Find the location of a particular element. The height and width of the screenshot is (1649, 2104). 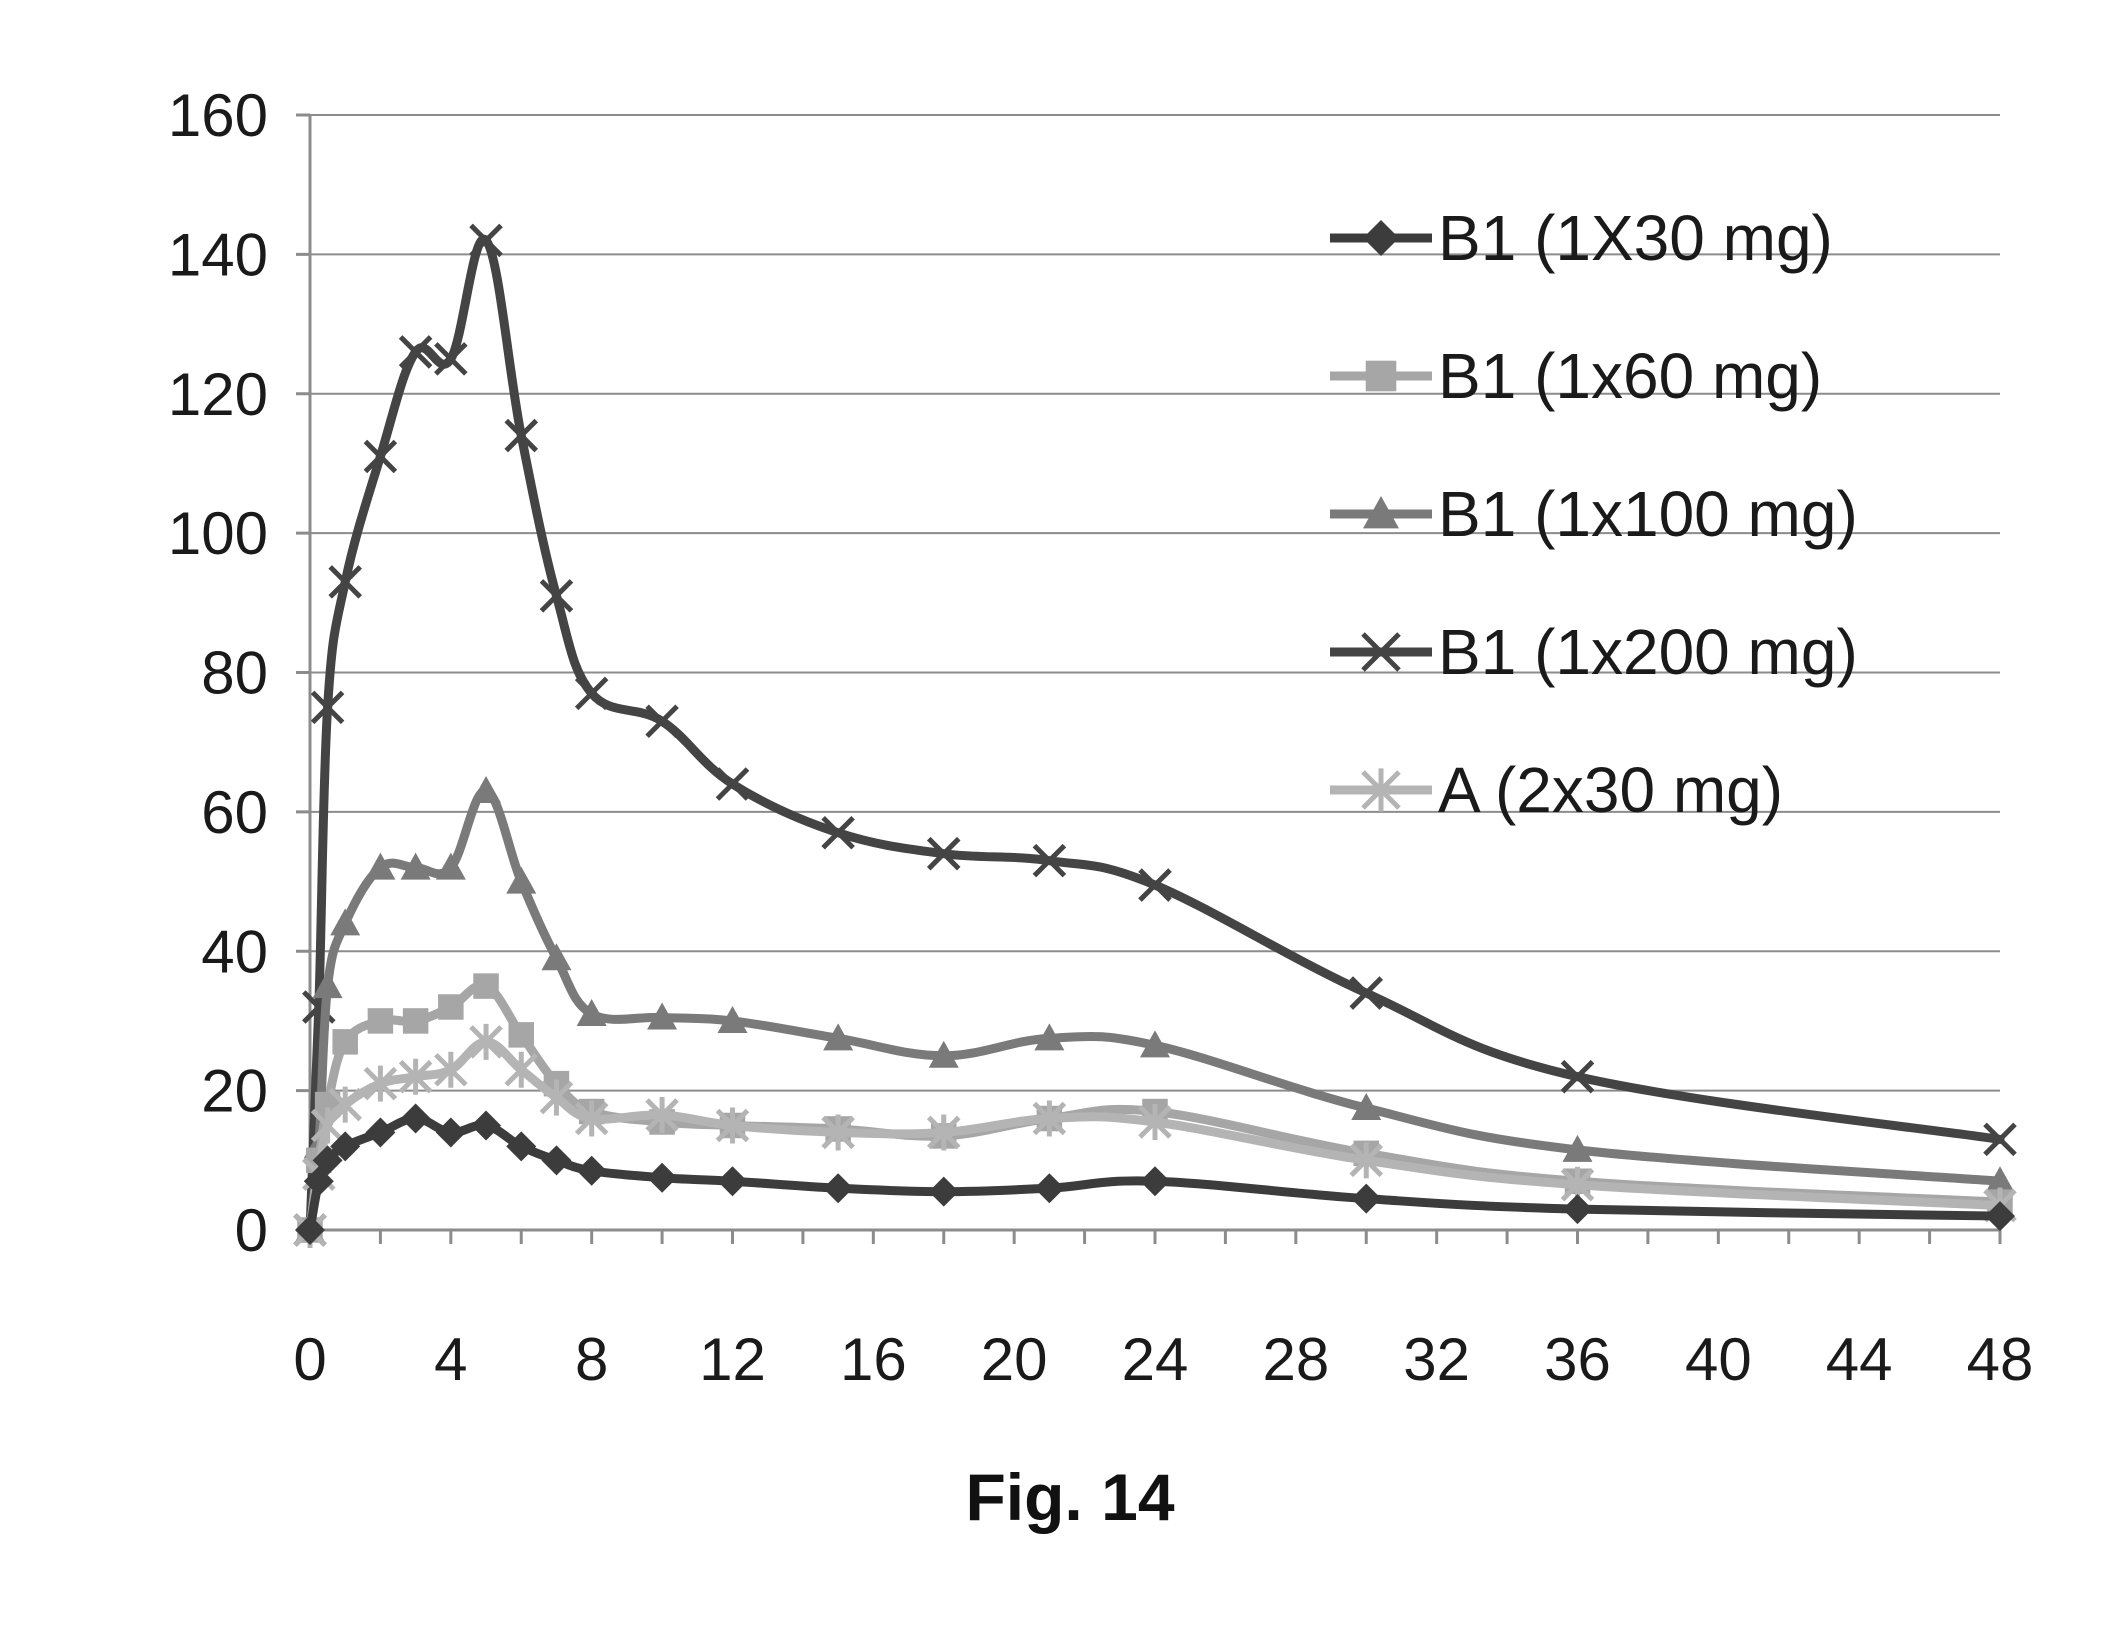

y-tick-label: 20 is located at coordinates (234, 1091).